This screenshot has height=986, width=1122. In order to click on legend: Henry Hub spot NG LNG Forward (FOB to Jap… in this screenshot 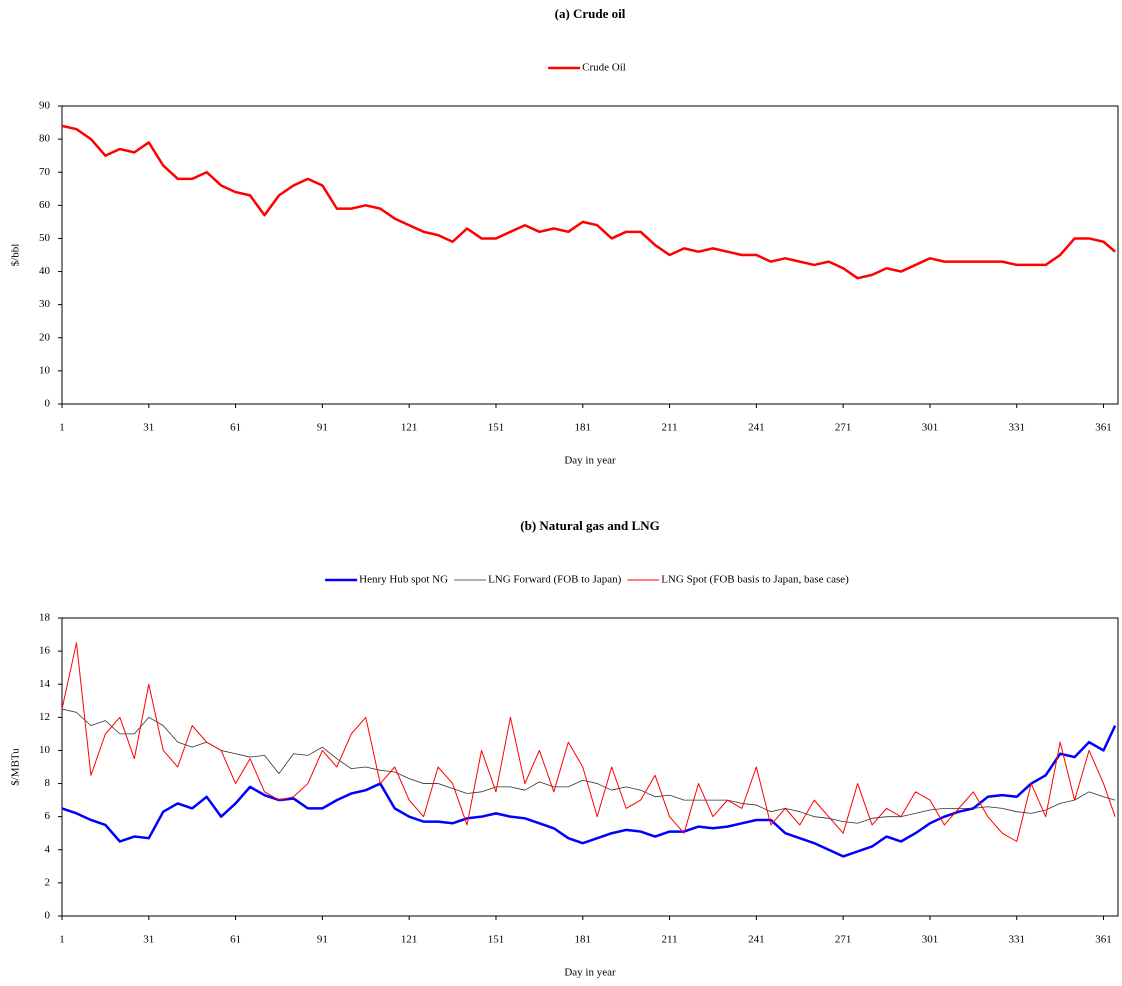, I will do `click(587, 580)`.